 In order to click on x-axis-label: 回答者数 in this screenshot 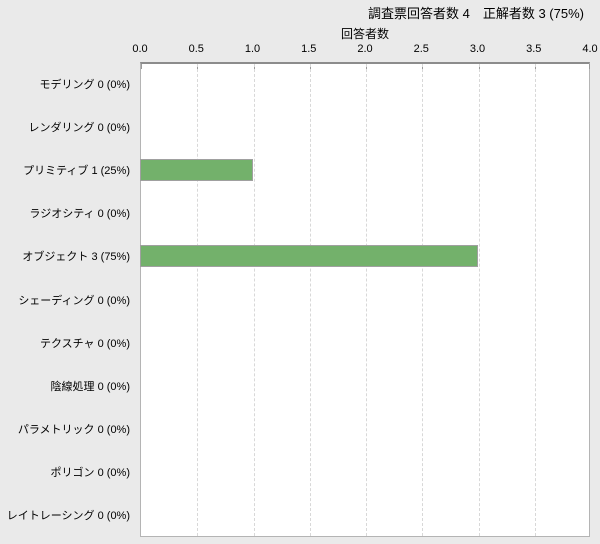, I will do `click(364, 34)`.